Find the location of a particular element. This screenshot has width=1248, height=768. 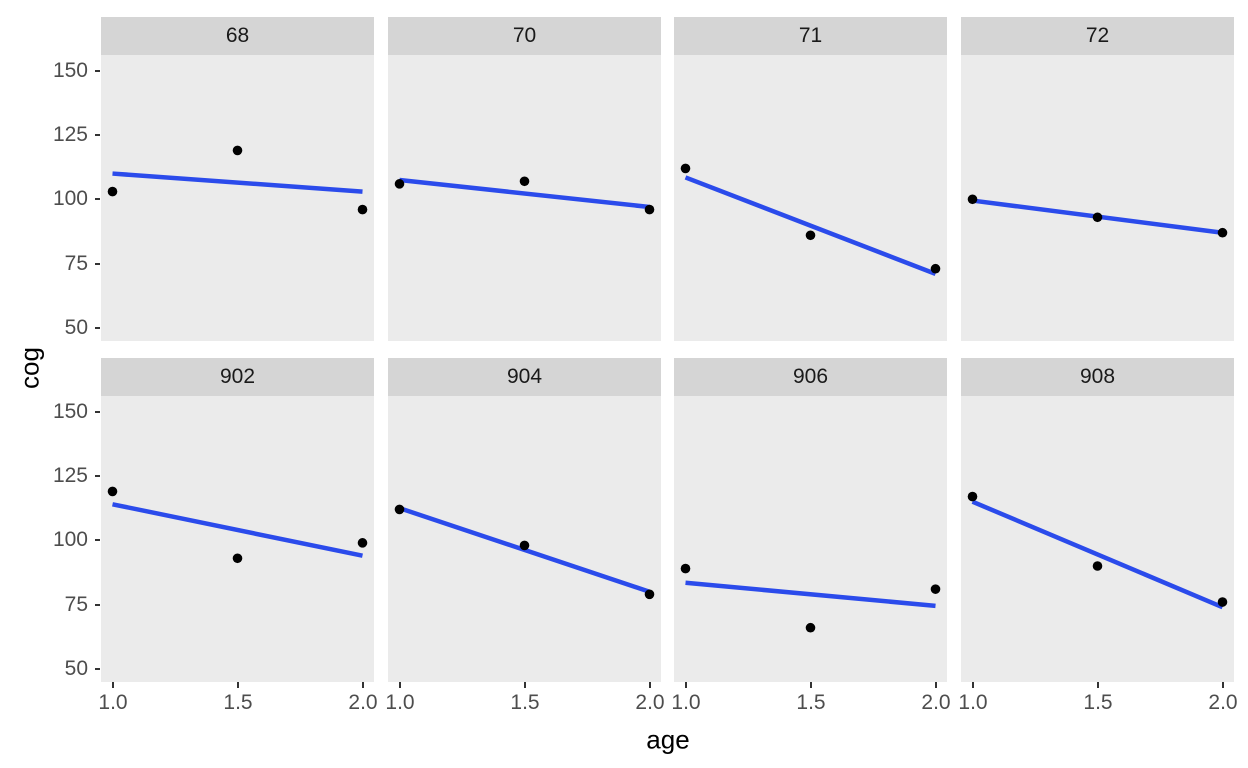

facet-strip-label: 70 is located at coordinates (524, 35).